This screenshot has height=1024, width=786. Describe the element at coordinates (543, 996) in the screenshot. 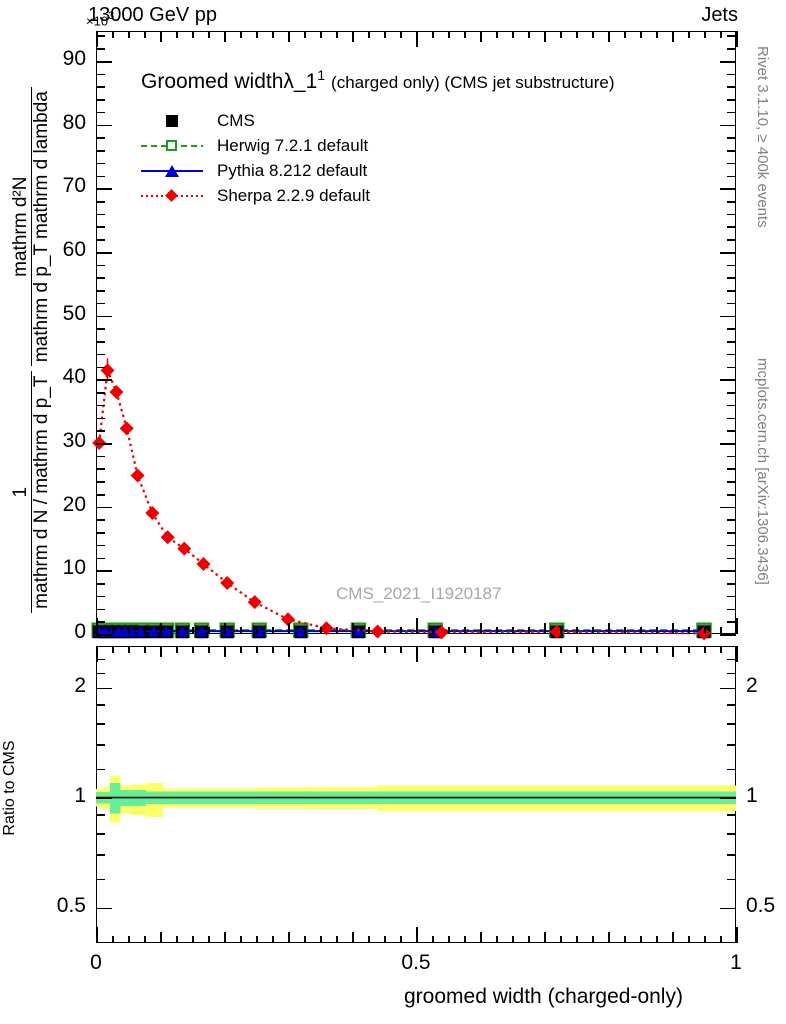

I see `x-axis-title: groomed width (charged-only)` at that location.